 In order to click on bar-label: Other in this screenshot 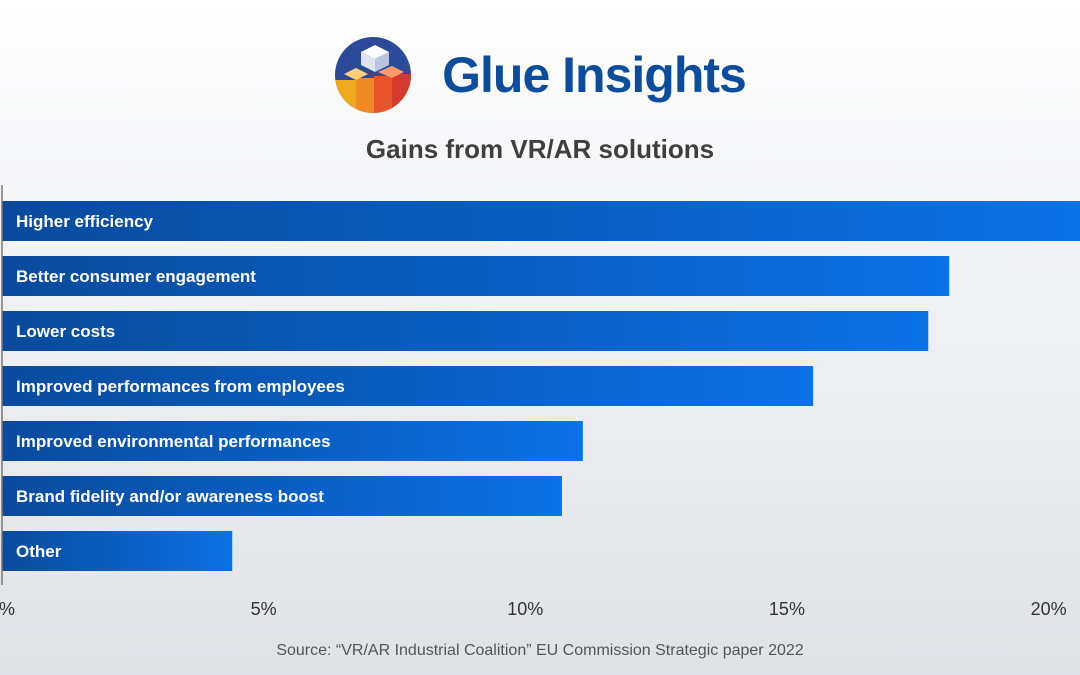, I will do `click(39, 551)`.